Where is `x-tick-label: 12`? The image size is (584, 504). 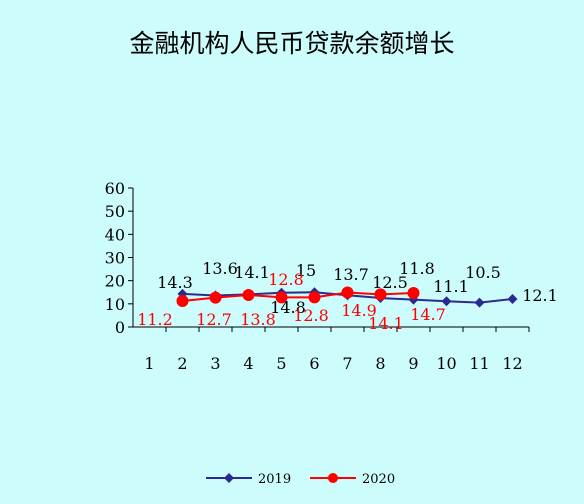 x-tick-label: 12 is located at coordinates (512, 363).